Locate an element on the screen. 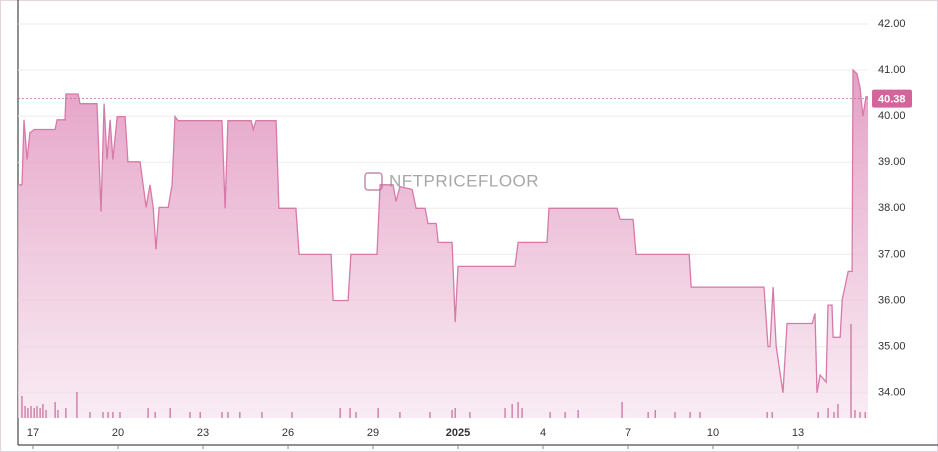 The width and height of the screenshot is (938, 452). x-tick-label: 4 is located at coordinates (543, 433).